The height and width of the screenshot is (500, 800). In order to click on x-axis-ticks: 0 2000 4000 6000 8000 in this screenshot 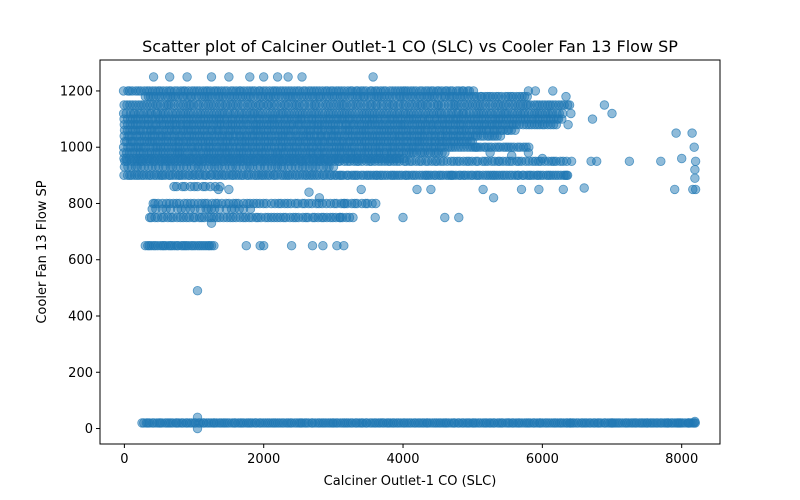, I will do `click(409, 455)`.